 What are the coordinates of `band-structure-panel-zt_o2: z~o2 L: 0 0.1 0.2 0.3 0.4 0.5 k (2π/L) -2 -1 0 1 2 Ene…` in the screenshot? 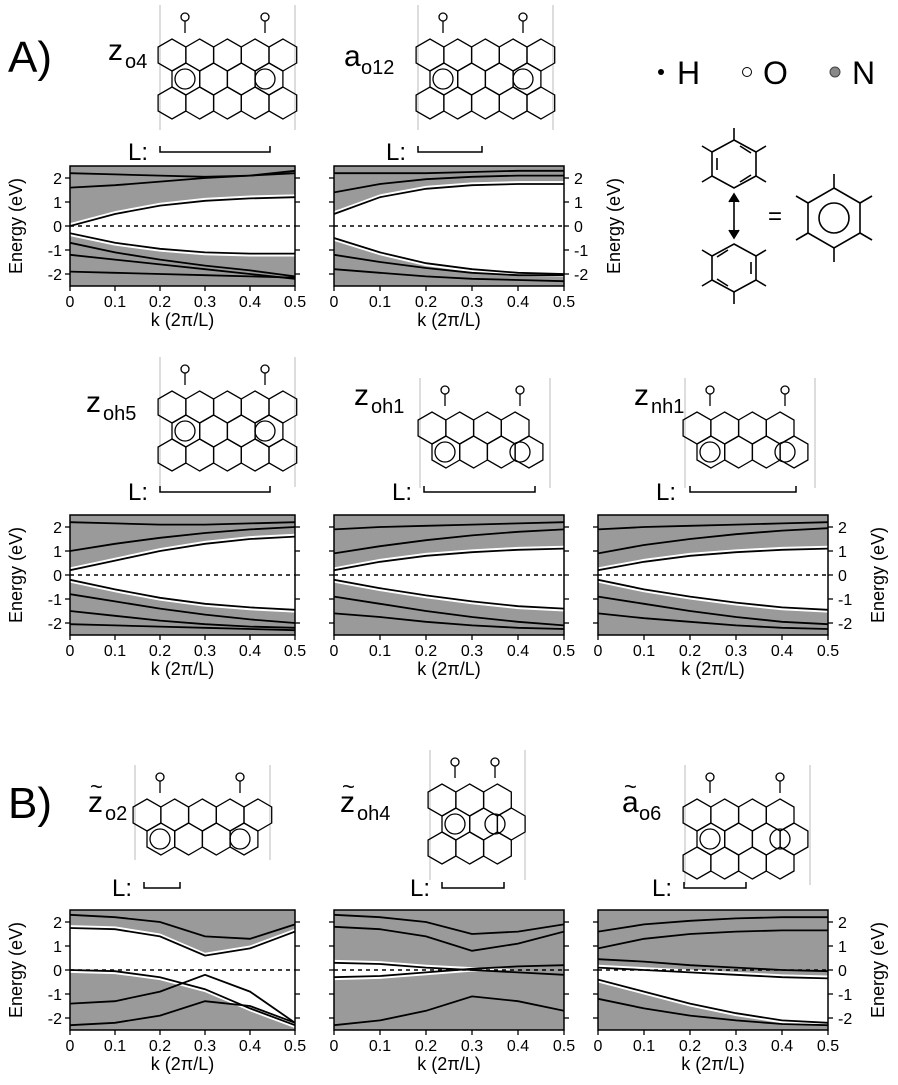 It's located at (156, 919).